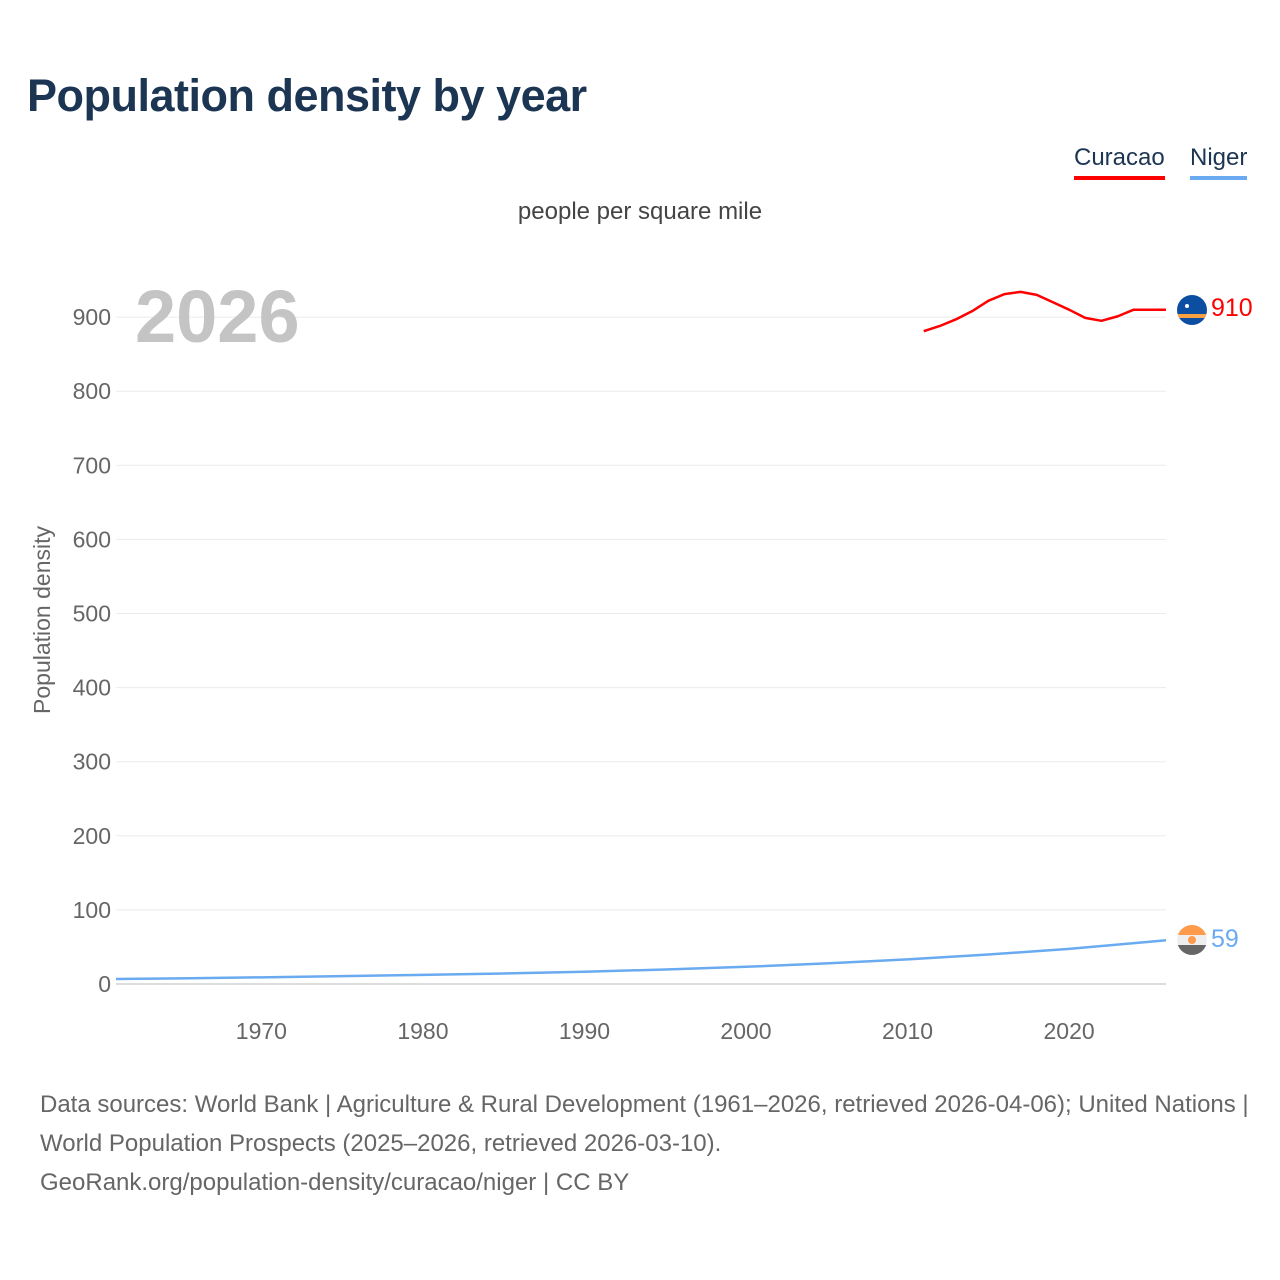 The width and height of the screenshot is (1280, 1280). What do you see at coordinates (92, 688) in the screenshot?
I see `y-tick-label: 400` at bounding box center [92, 688].